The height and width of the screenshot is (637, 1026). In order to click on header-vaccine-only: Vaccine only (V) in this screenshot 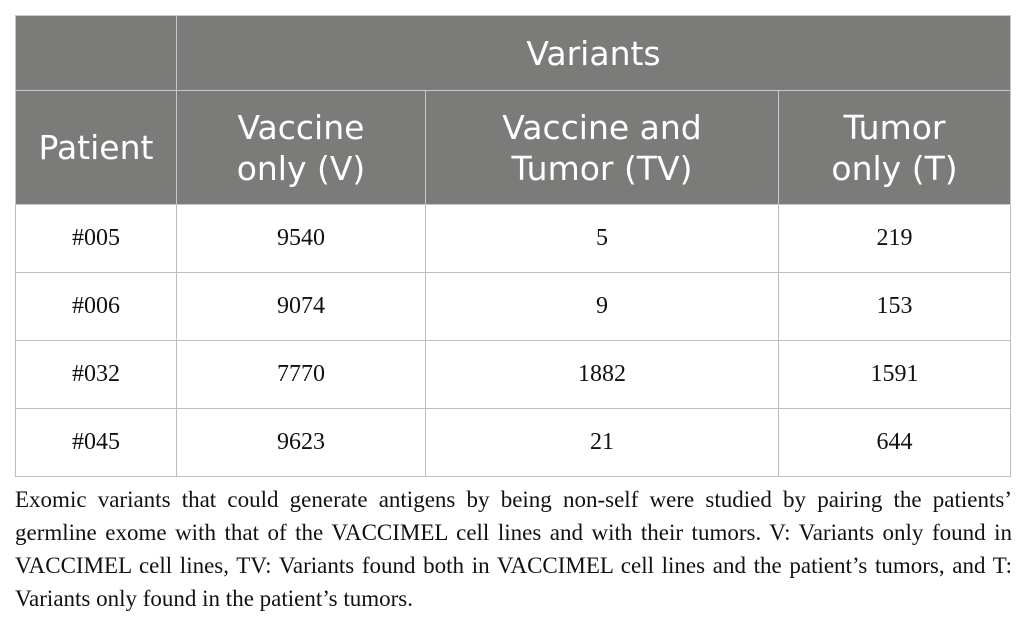, I will do `click(301, 147)`.